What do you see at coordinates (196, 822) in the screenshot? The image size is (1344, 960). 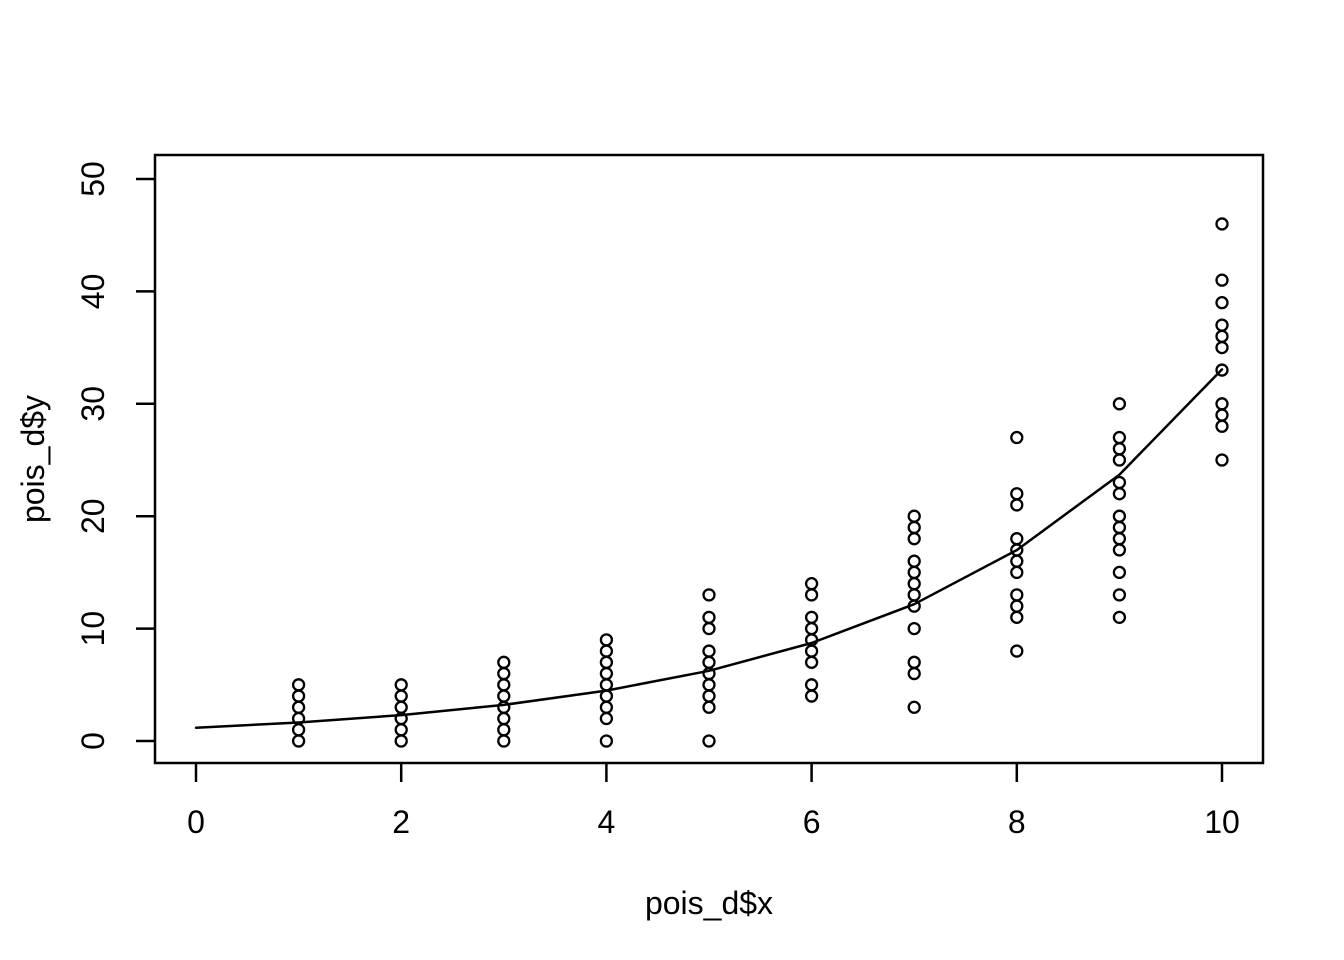 I see `x-tick-label: 0` at bounding box center [196, 822].